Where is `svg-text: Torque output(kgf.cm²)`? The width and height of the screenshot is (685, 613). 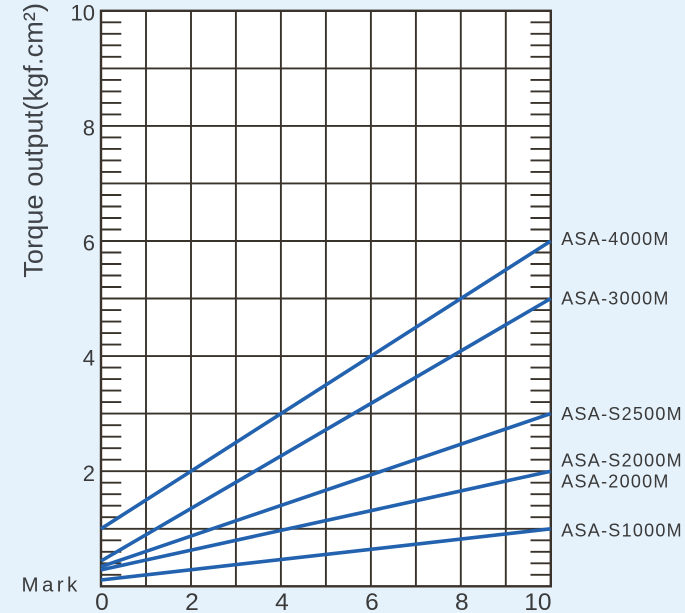
svg-text: Torque output(kgf.cm²) is located at coordinates (34, 140).